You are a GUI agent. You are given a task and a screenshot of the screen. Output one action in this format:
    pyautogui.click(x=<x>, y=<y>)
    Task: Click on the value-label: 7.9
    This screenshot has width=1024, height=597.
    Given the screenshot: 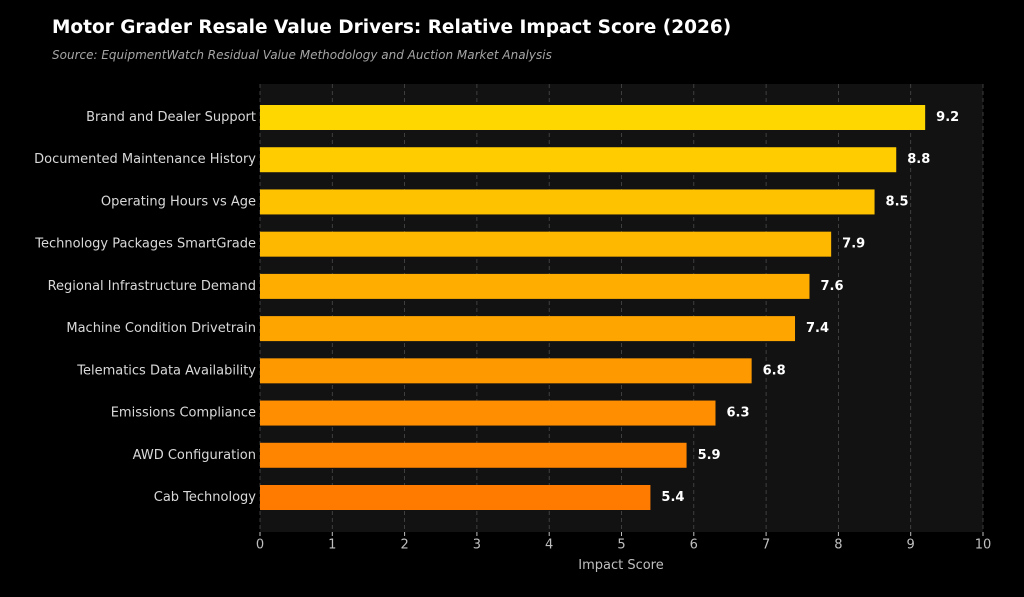 What is the action you would take?
    pyautogui.click(x=853, y=244)
    